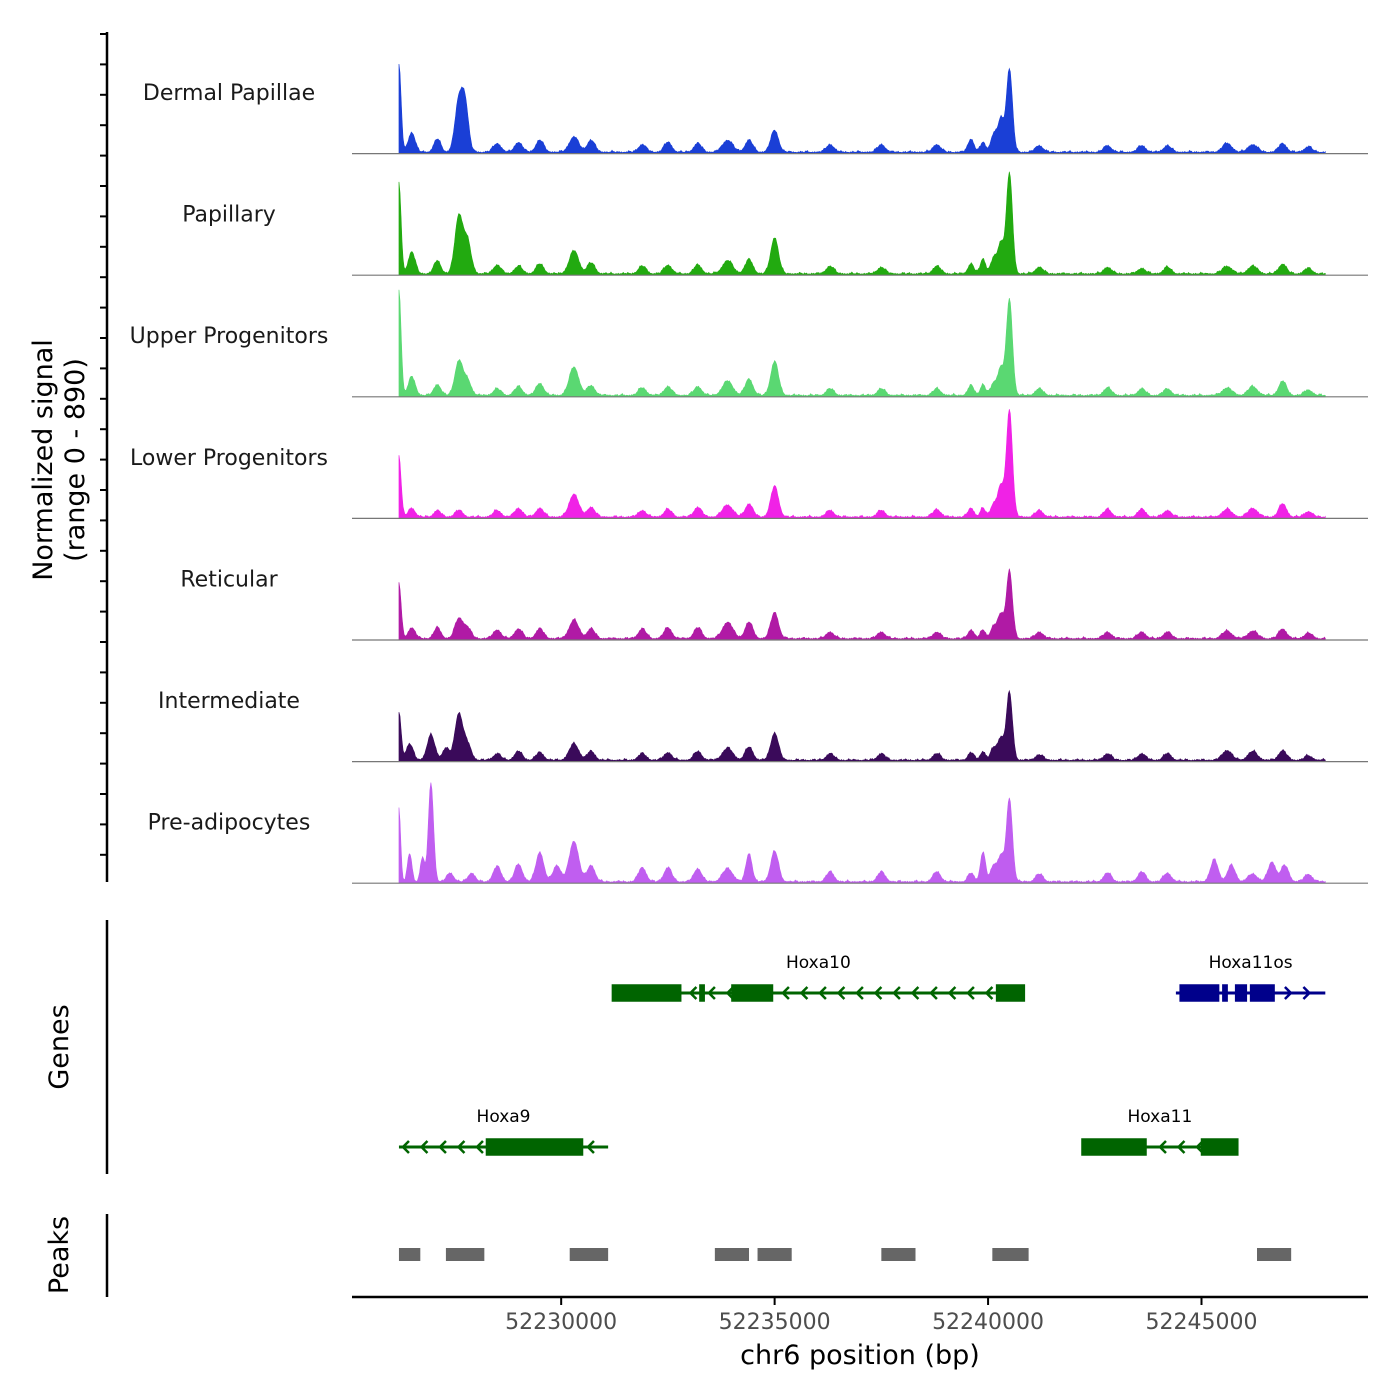  What do you see at coordinates (988, 1322) in the screenshot?
I see `x-axis-tick-label: 52240000` at bounding box center [988, 1322].